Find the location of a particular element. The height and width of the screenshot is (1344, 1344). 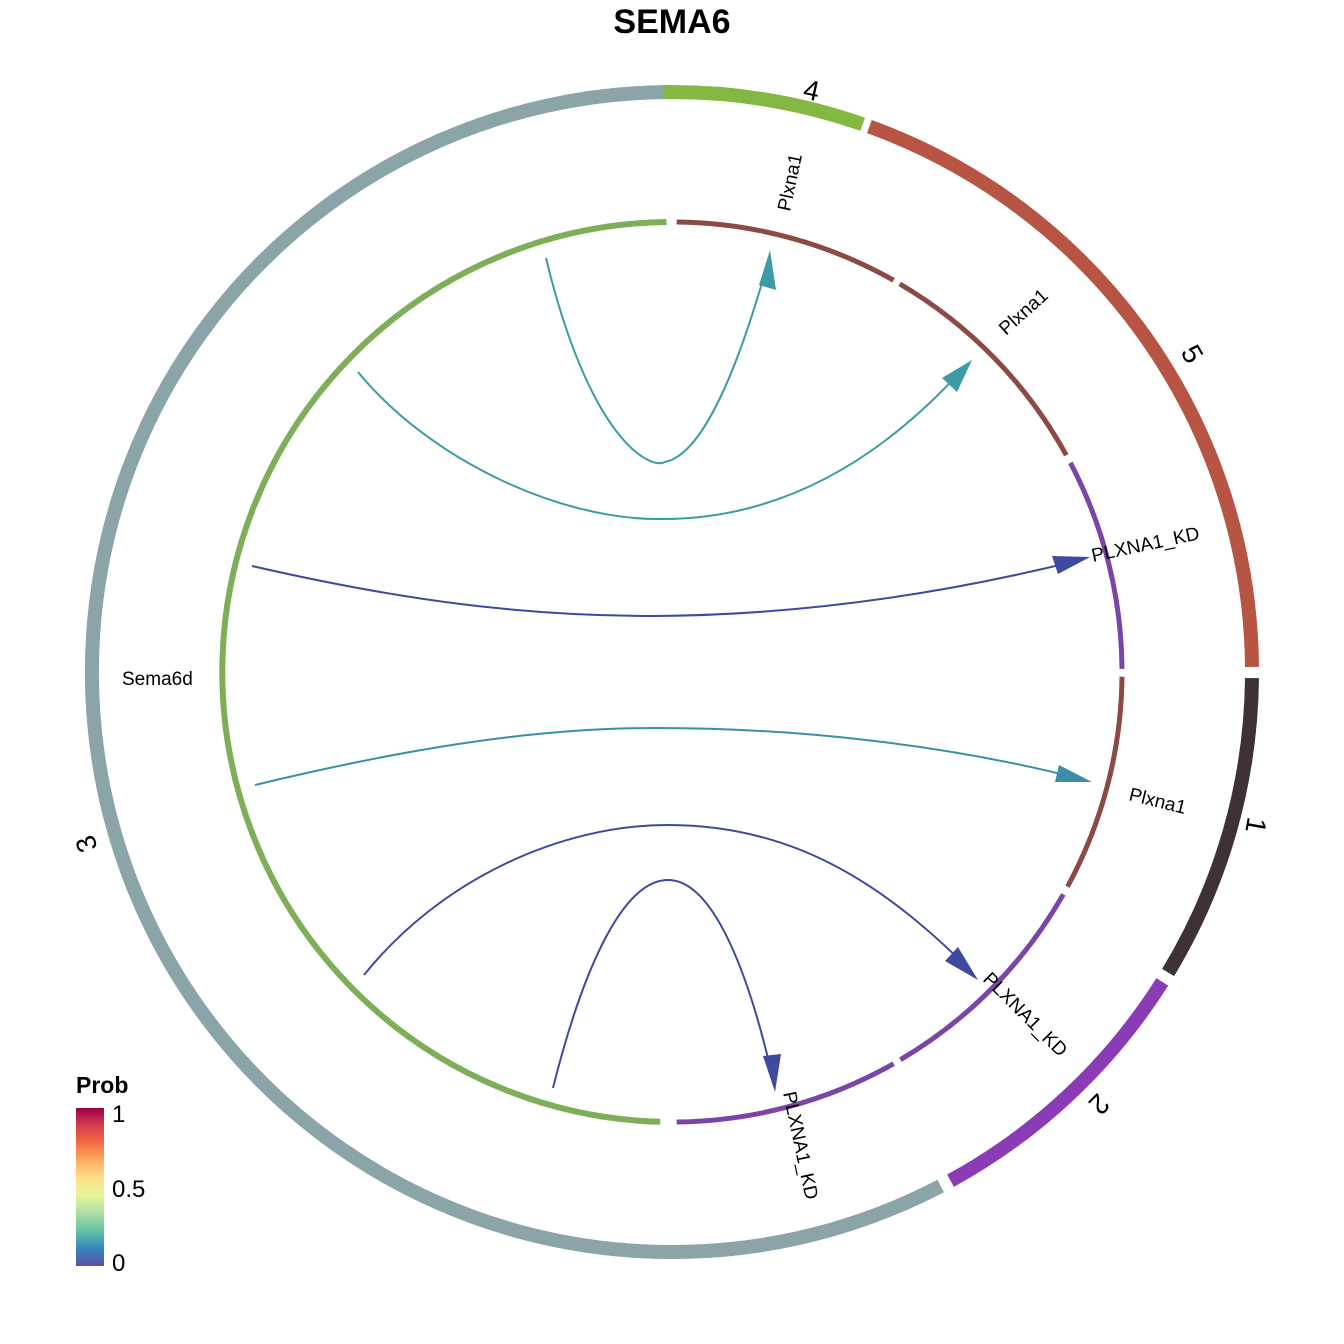

sector-label-plxna1-1: Plxna1 is located at coordinates (1157, 801).